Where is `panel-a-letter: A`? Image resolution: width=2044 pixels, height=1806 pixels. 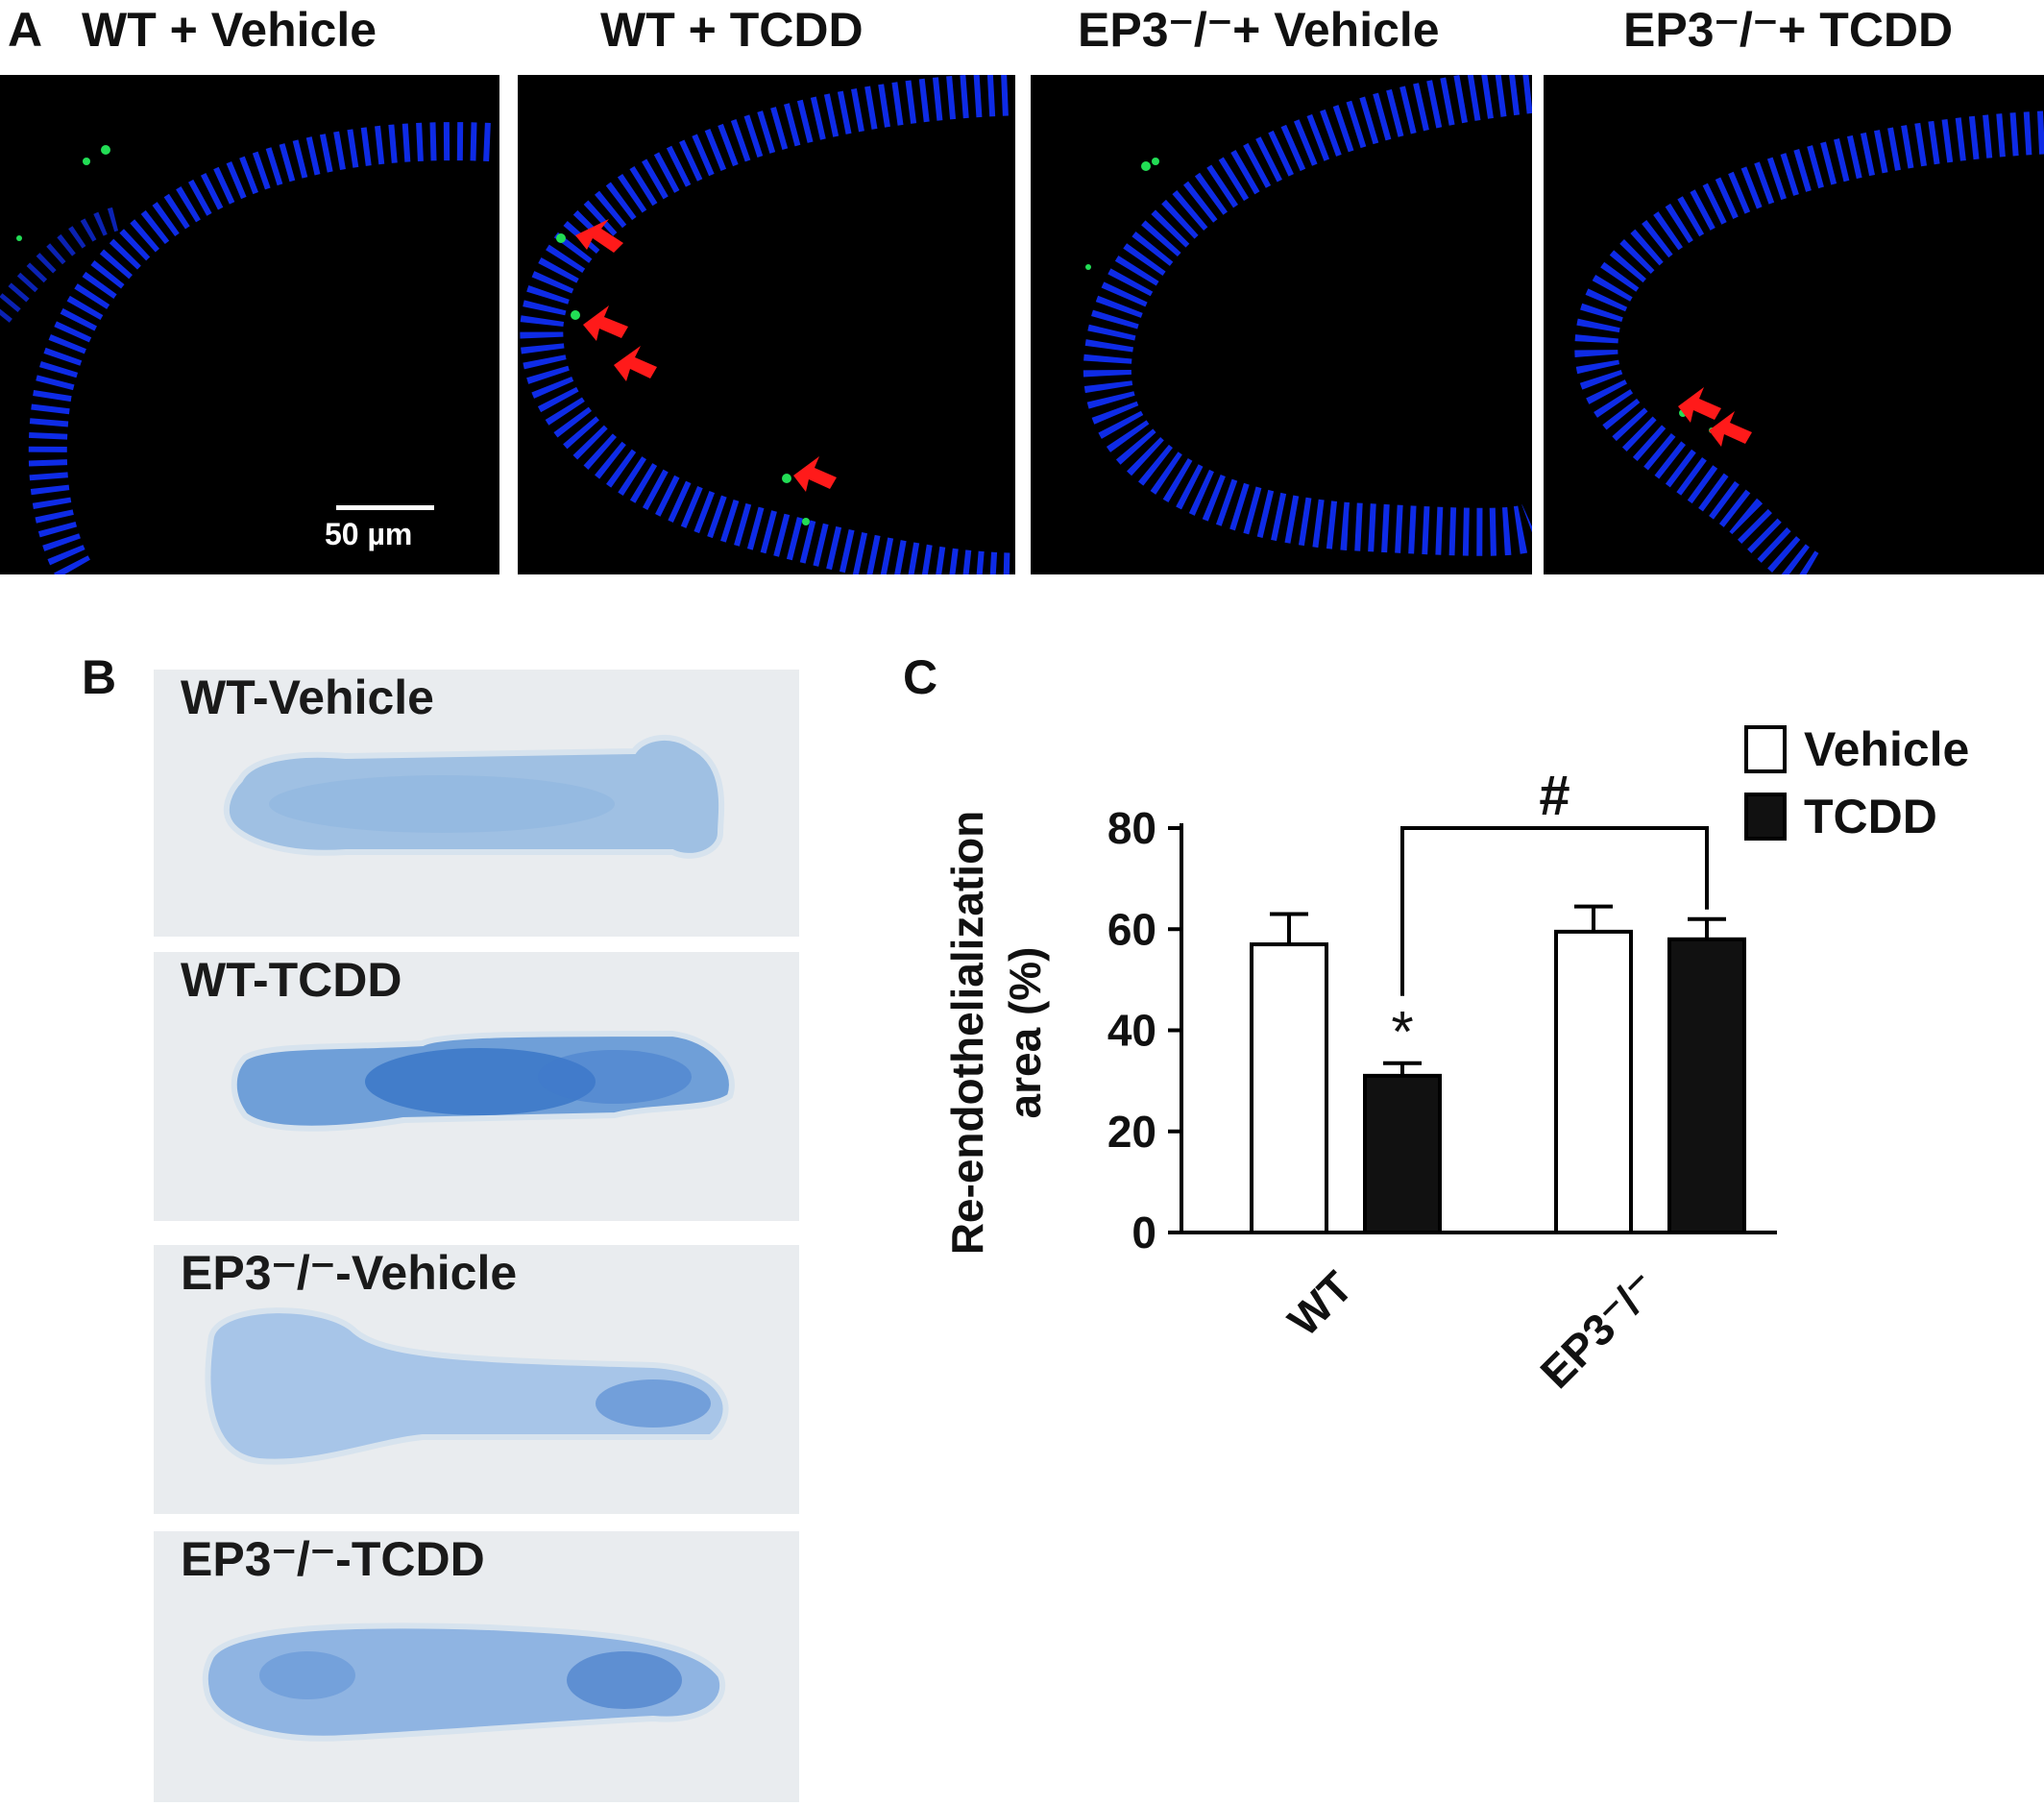
panel-a-letter: A is located at coordinates (25, 30).